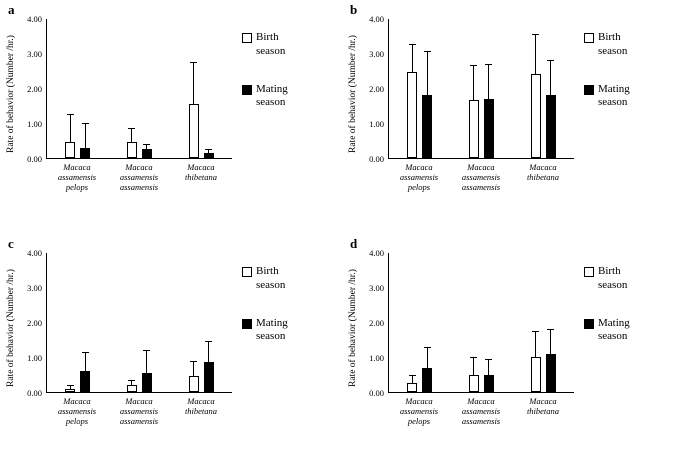 This screenshot has width=685, height=469. I want to click on plot-area, so click(481, 323).